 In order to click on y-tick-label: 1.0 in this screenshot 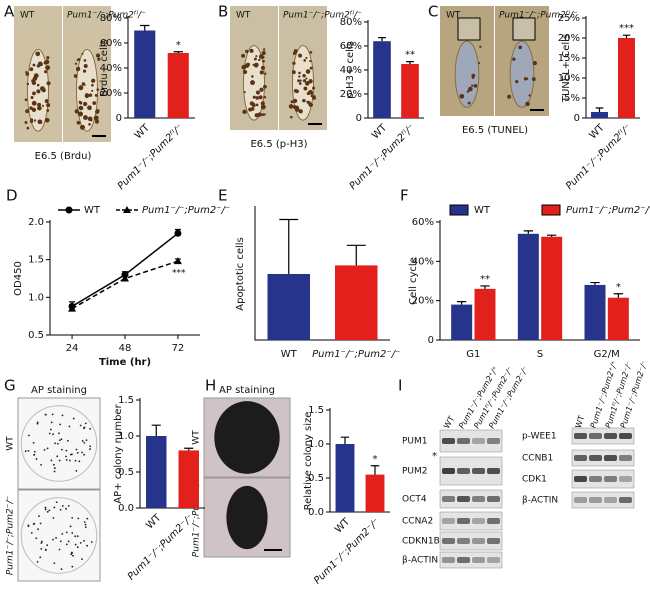, I will do `click(36, 297)`.